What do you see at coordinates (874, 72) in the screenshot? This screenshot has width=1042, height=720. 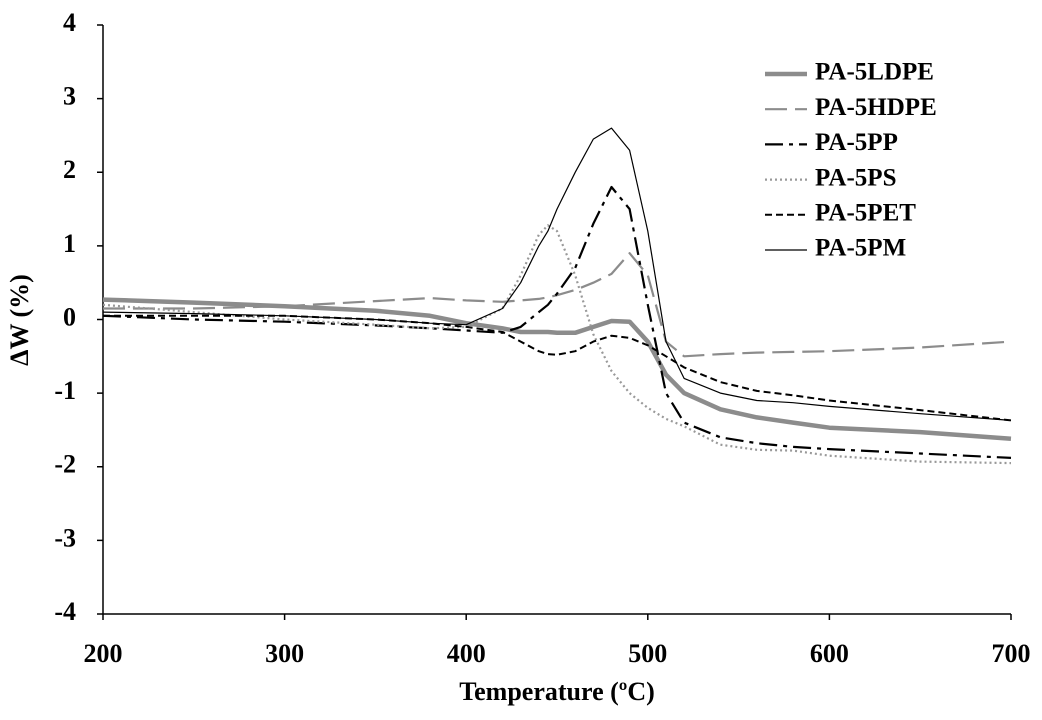 I see `legend-label: PA-5LDPE` at bounding box center [874, 72].